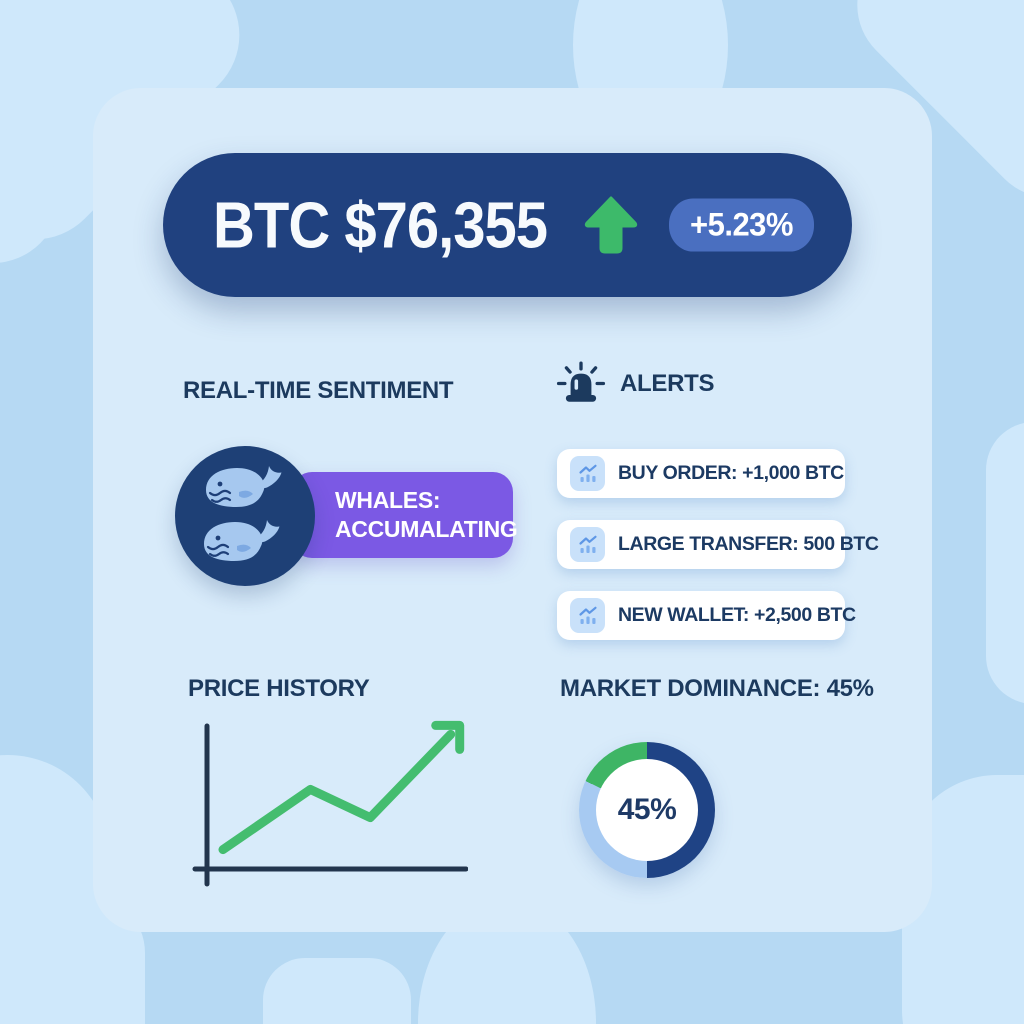 The image size is (1024, 1024). I want to click on price-up-arrow-icon, so click(611, 225).